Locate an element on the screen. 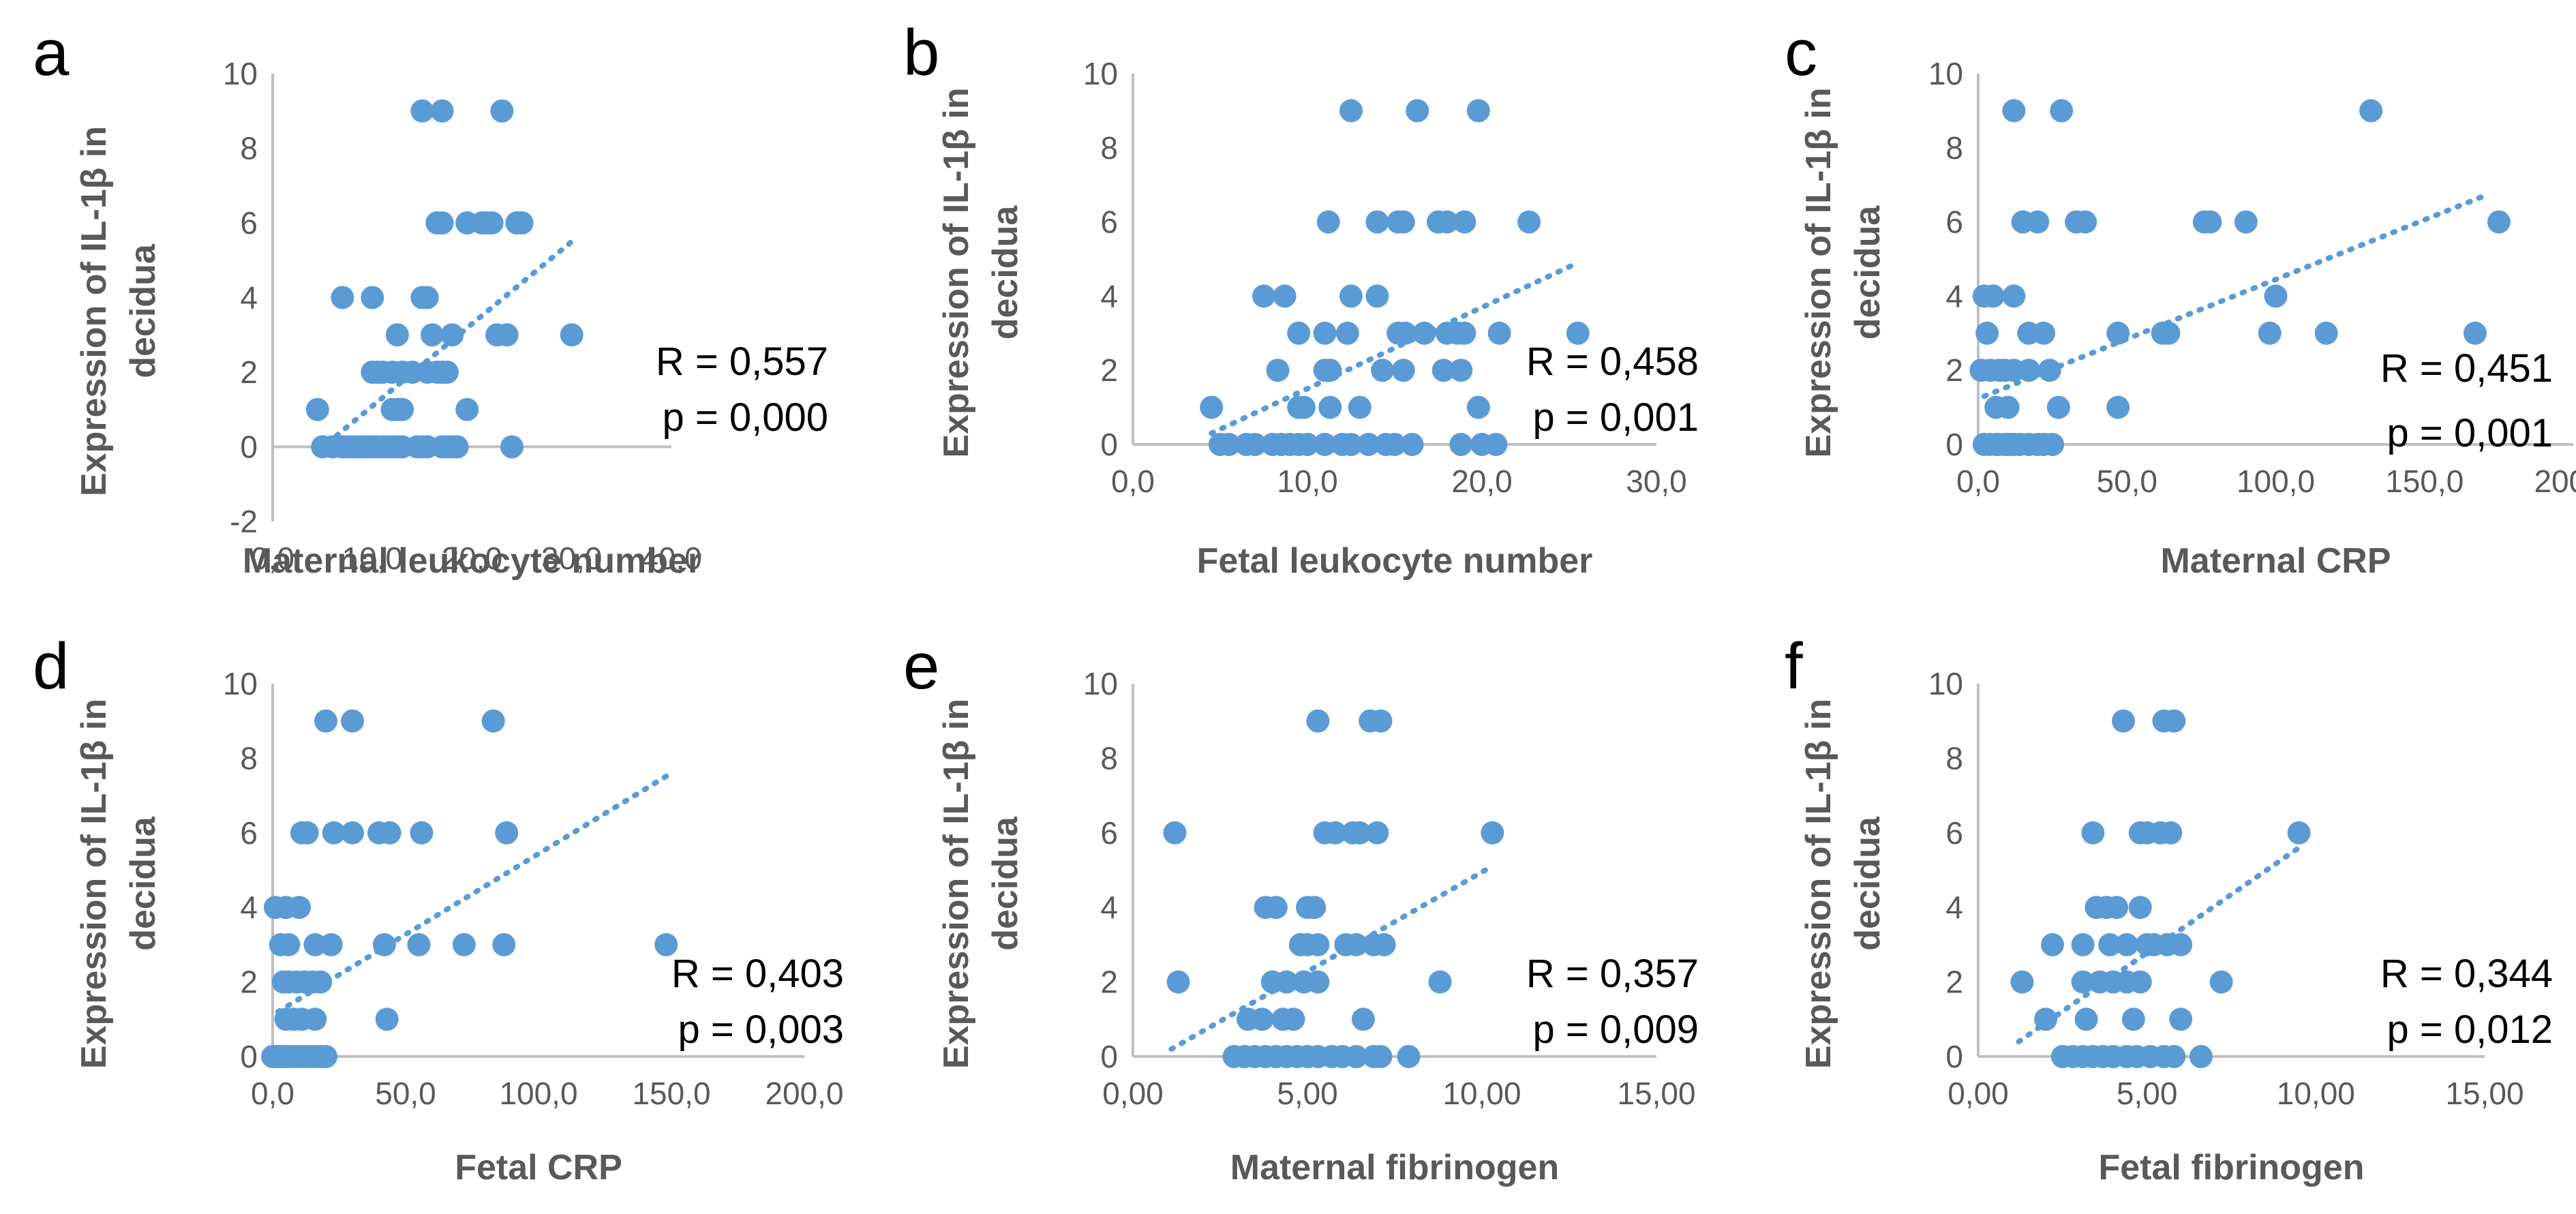  y-tick-label: 8 is located at coordinates (1109, 758).